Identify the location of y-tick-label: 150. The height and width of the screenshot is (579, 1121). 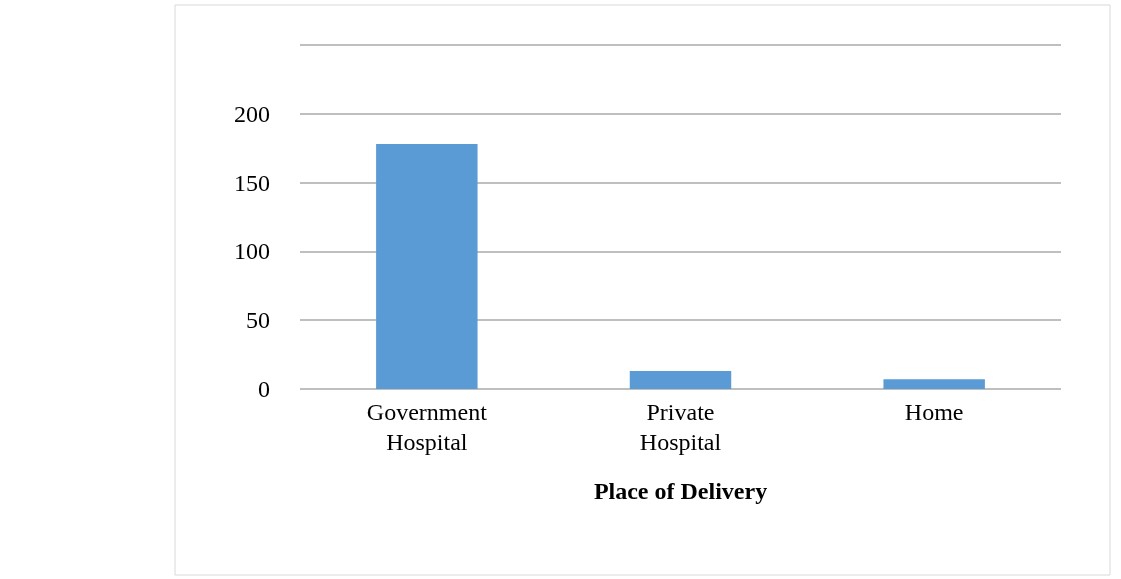
(252, 182).